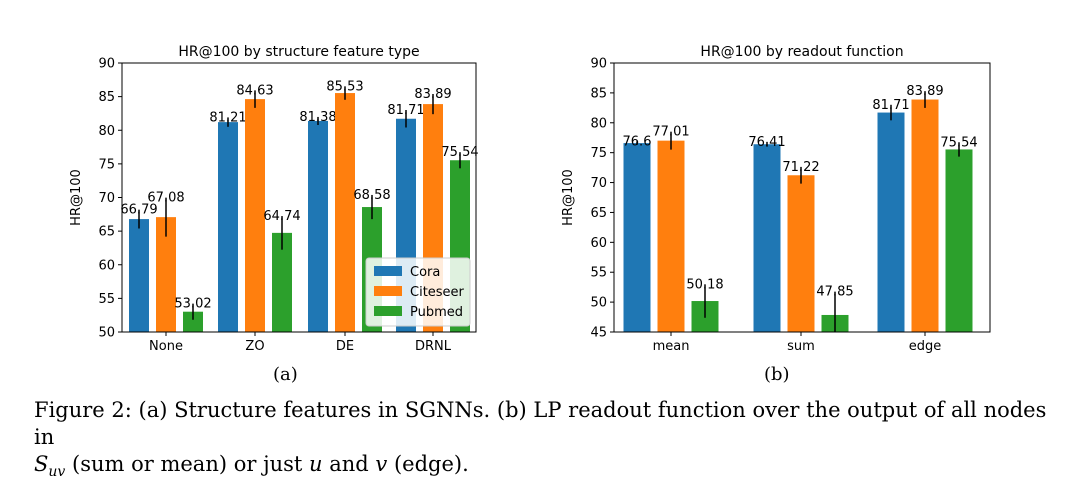 This screenshot has height=490, width=1080. Describe the element at coordinates (165, 198) in the screenshot. I see `value-label: 67.08` at that location.